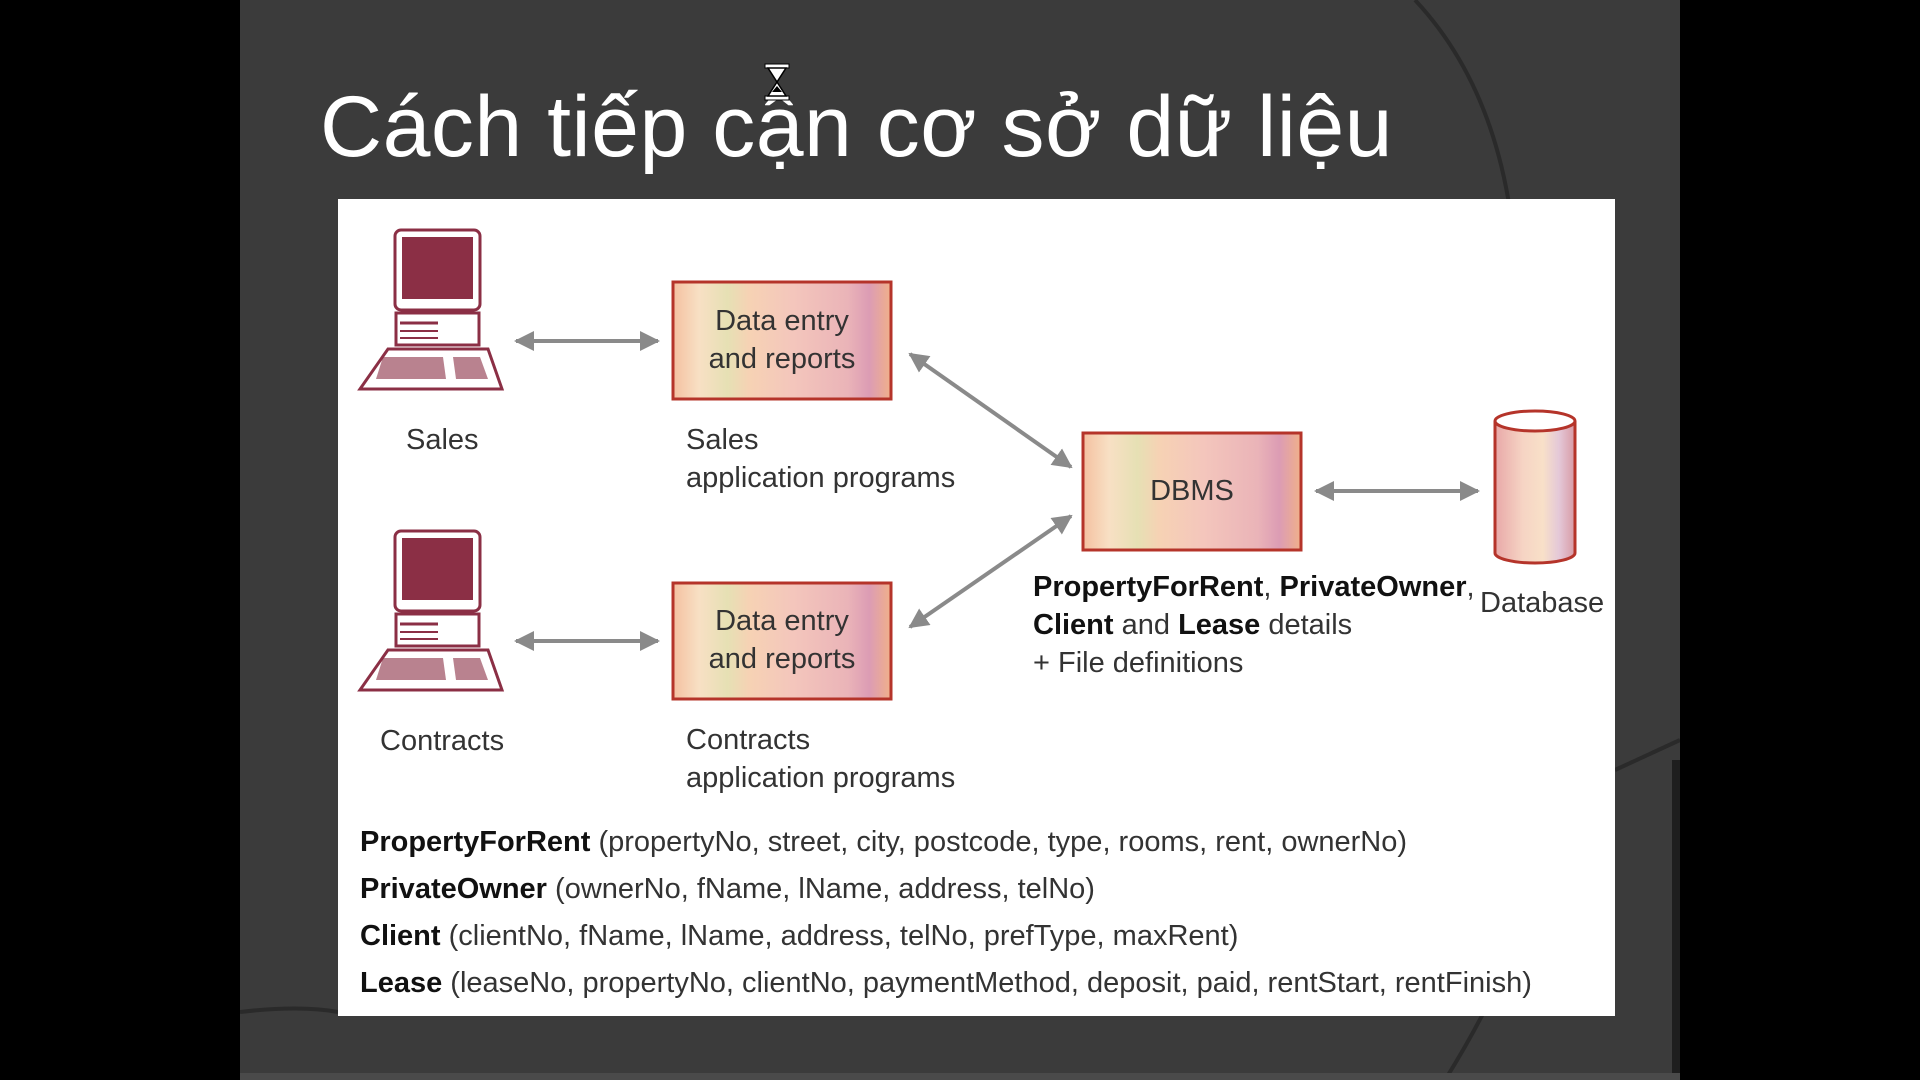 This screenshot has width=1920, height=1080. Describe the element at coordinates (1306, 625) in the screenshot. I see `connector-text: details` at that location.